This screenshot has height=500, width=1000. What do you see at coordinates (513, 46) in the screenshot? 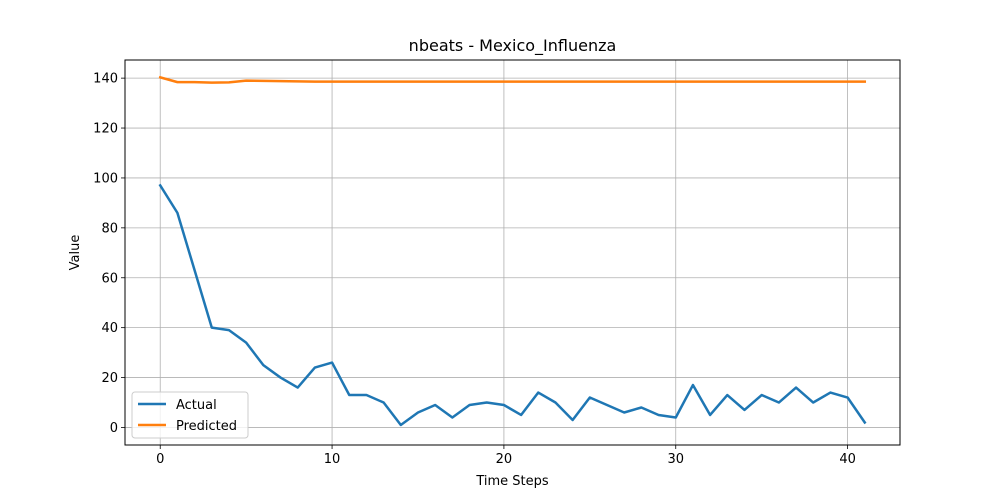
I see `chart-title: nbeats - Mexico_Influenza` at bounding box center [513, 46].